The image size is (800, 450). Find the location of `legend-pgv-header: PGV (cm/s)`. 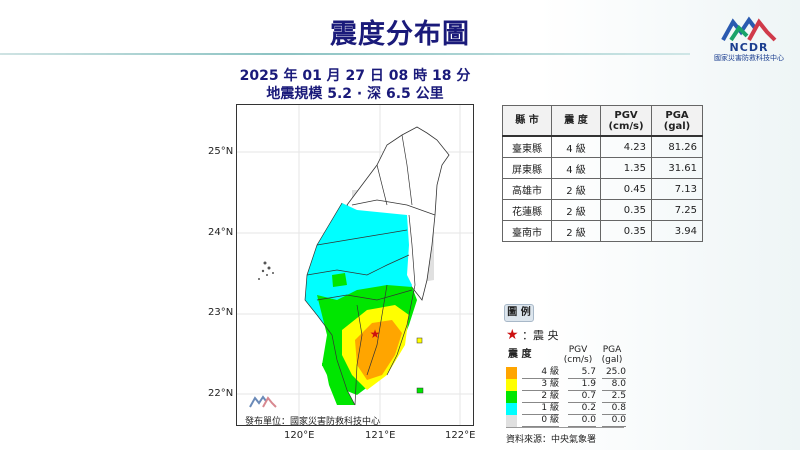

legend-pgv-header: PGV (cm/s) is located at coordinates (578, 355).